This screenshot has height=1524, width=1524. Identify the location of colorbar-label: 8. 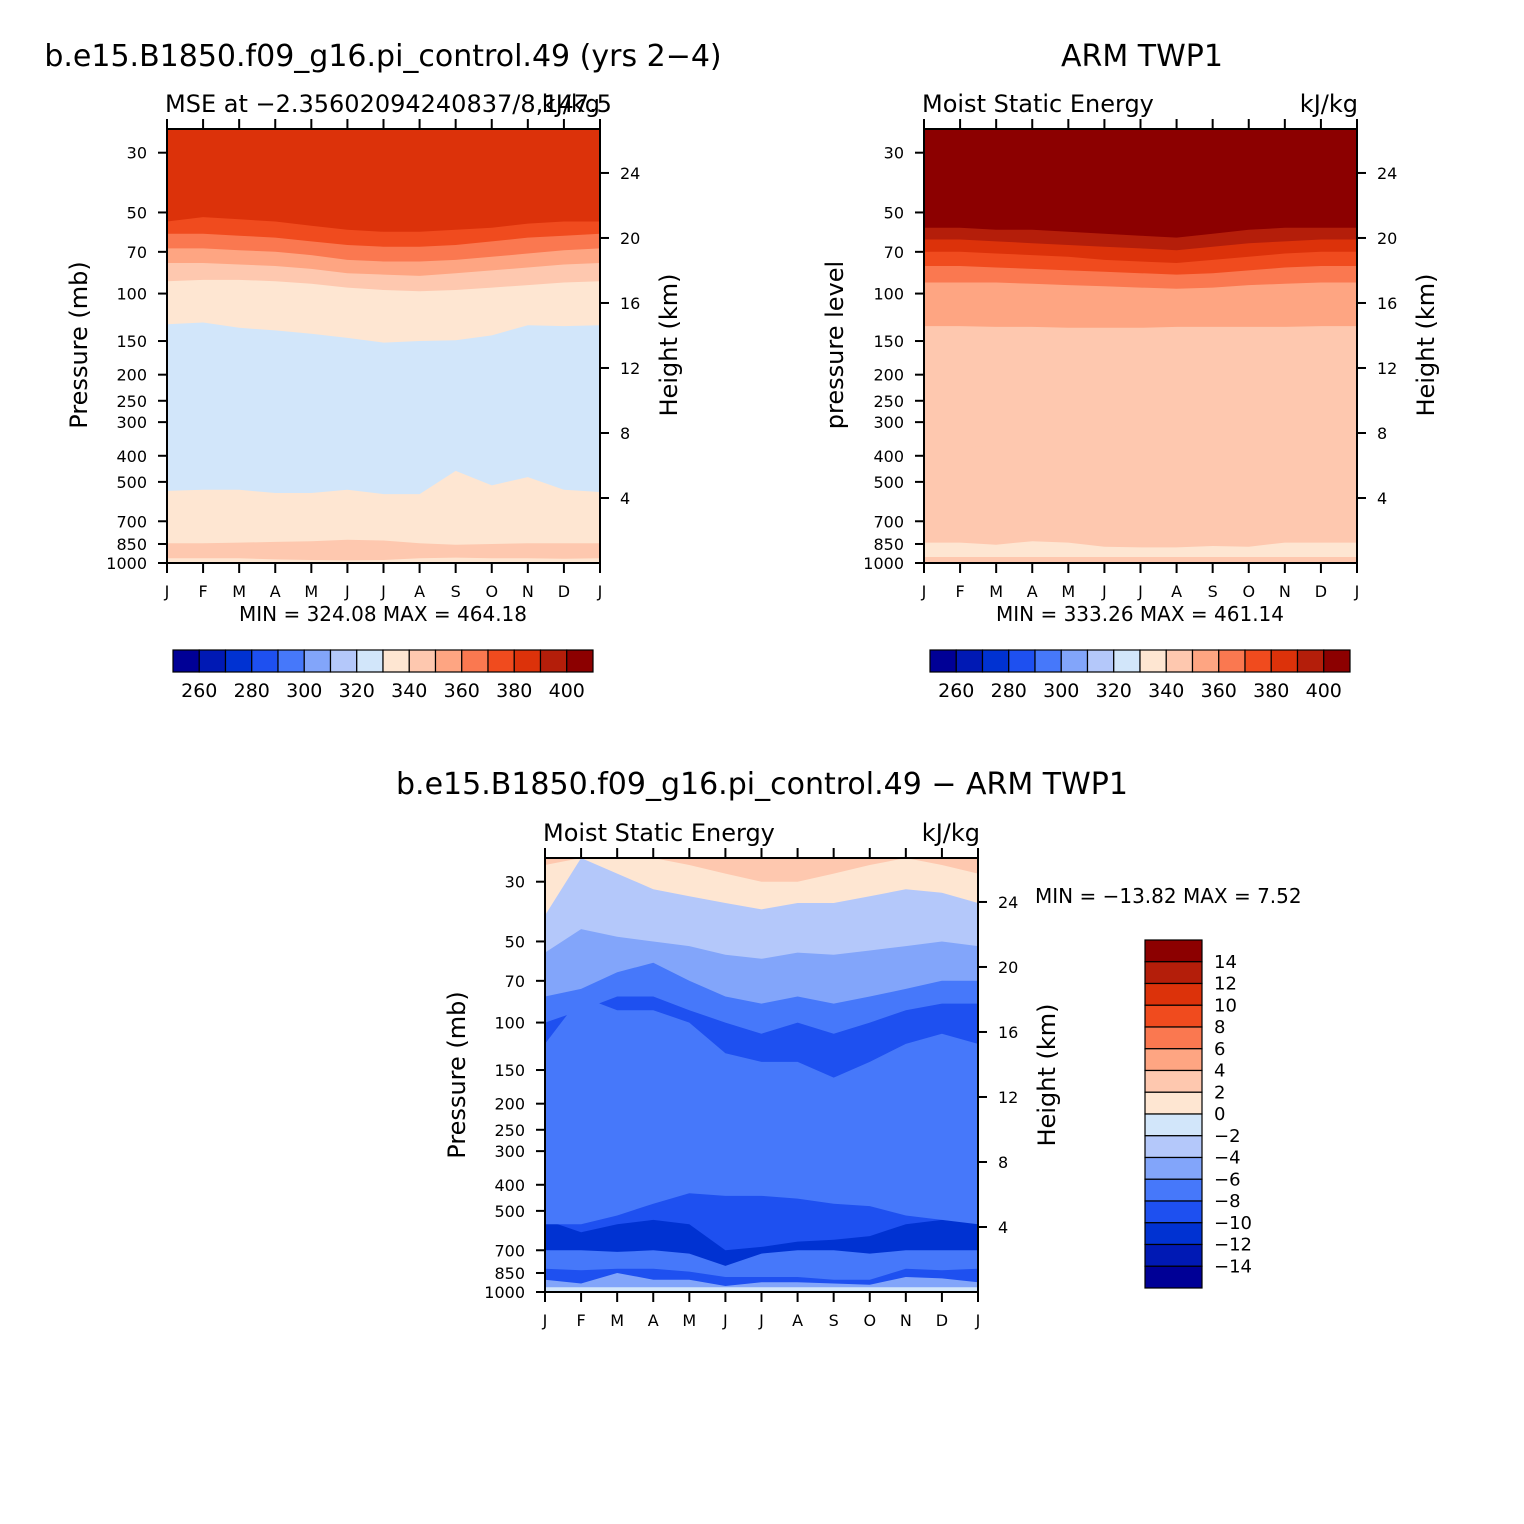
(1219, 1027).